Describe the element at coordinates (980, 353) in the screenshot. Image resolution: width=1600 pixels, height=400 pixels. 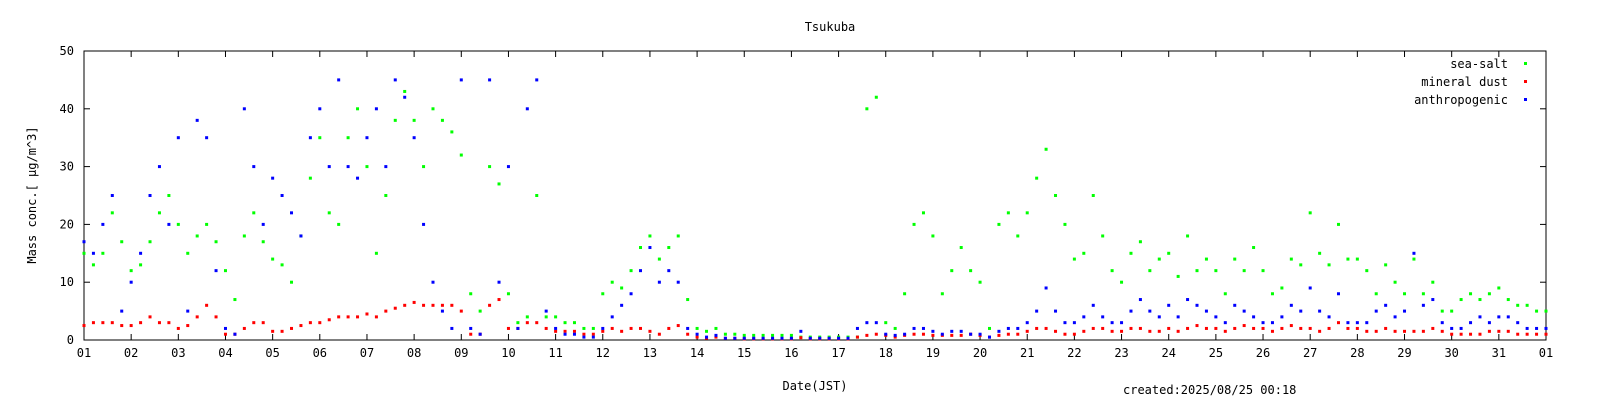
I see `x-tick-label: 20` at that location.